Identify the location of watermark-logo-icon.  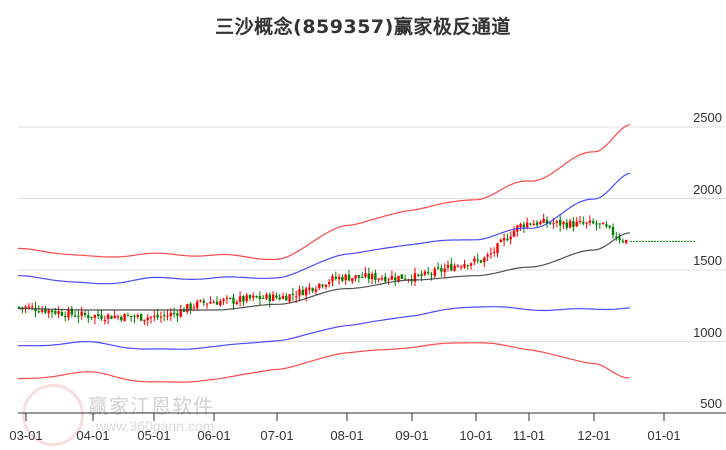
(53, 415).